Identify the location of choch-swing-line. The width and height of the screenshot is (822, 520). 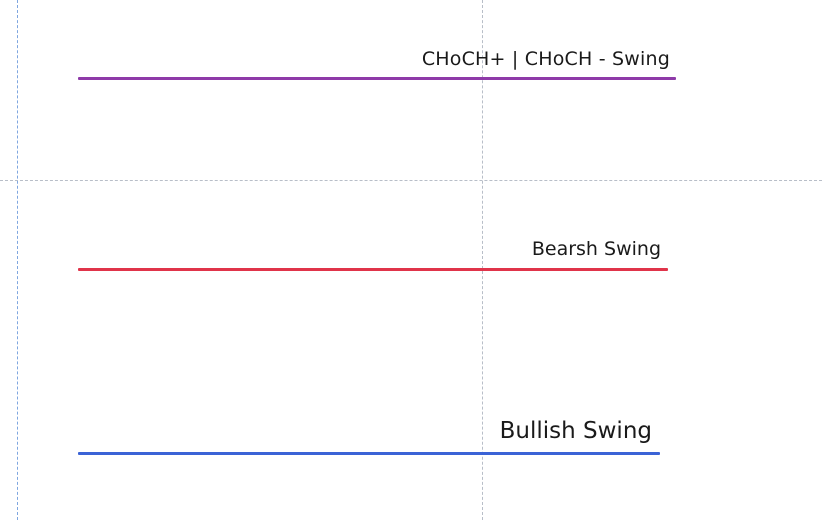
(377, 78).